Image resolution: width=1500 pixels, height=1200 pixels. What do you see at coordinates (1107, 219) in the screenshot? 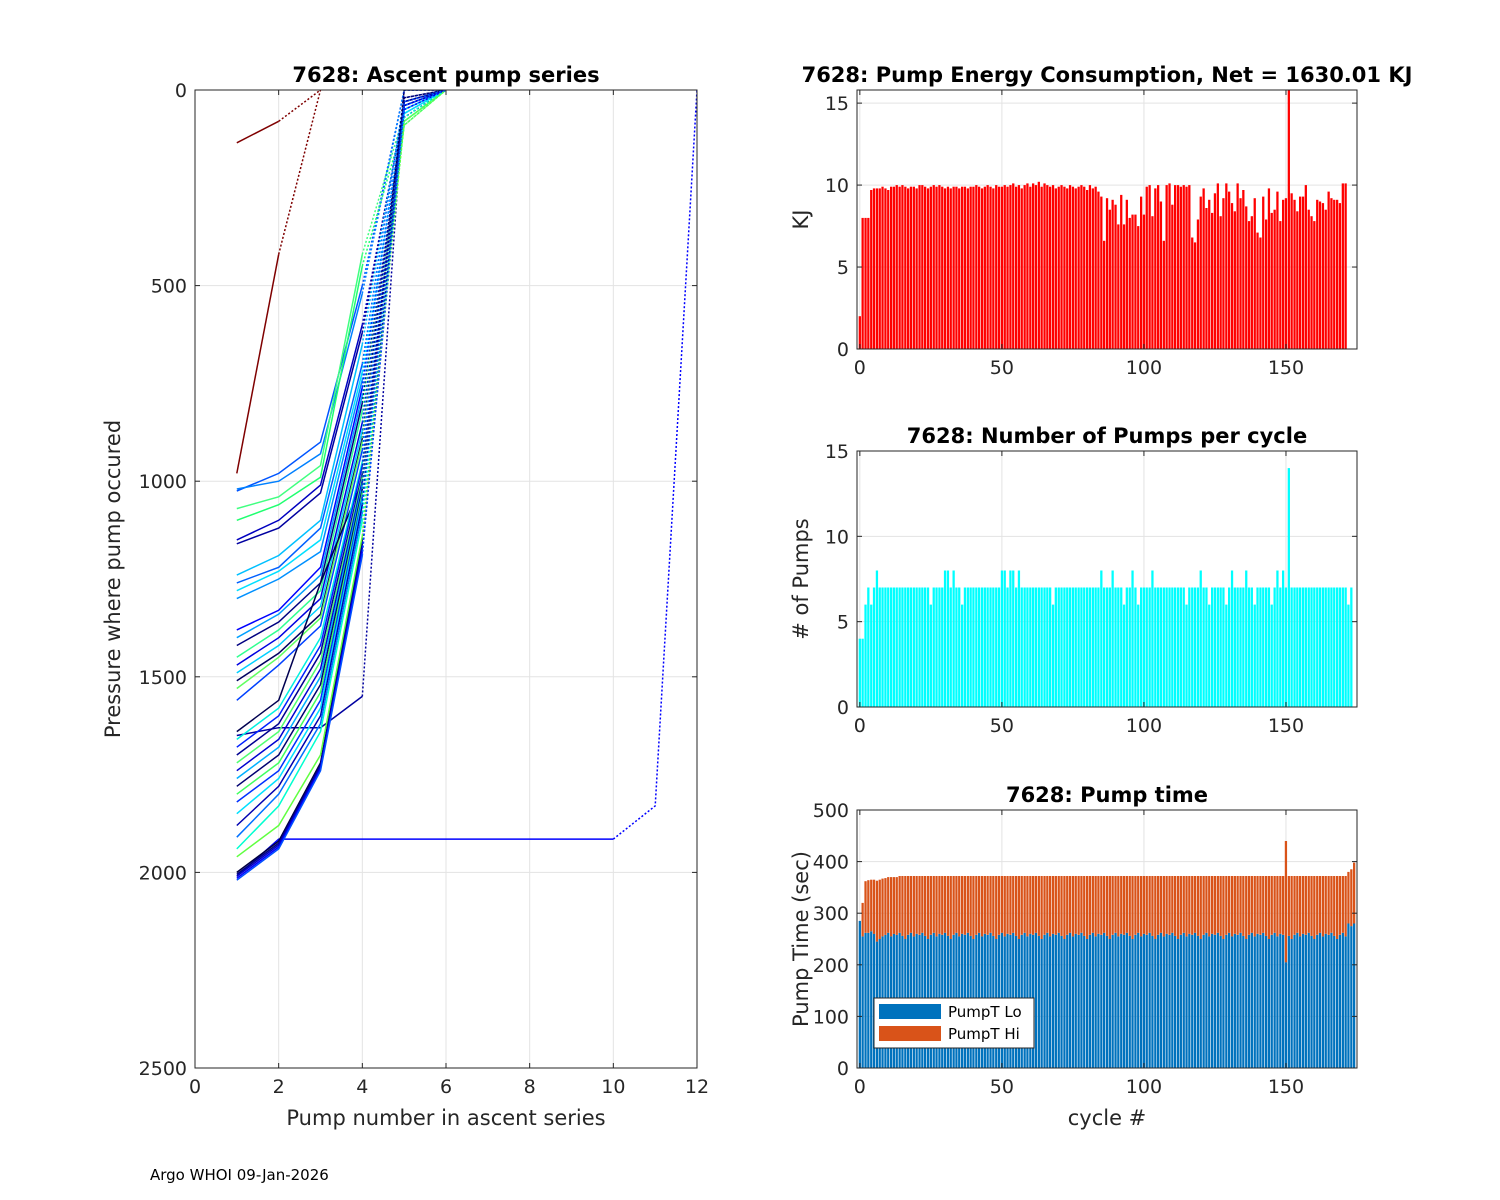
I see `axes-box` at bounding box center [1107, 219].